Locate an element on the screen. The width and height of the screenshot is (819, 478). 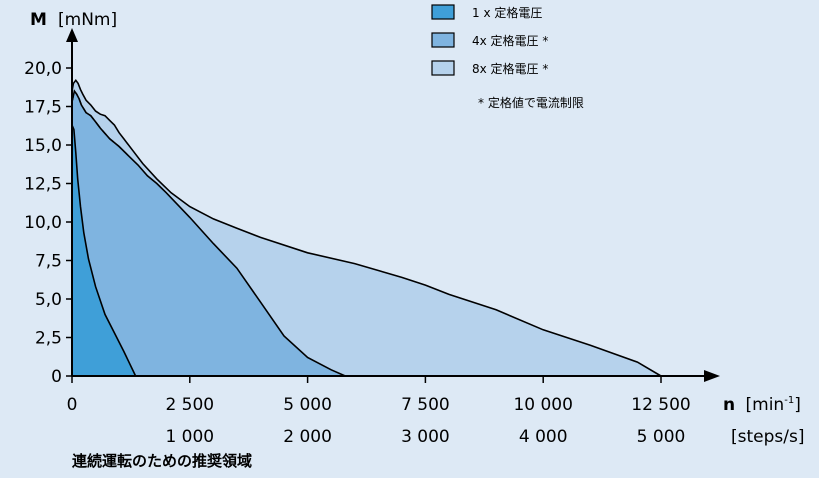
x-axis-unit-sup: -1 is located at coordinates (789, 400).